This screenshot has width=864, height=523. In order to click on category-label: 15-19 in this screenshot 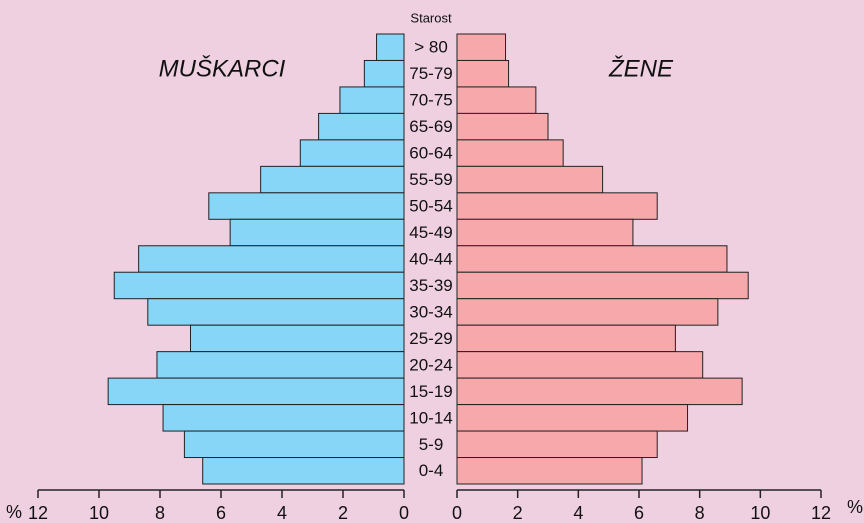, I will do `click(430, 391)`.